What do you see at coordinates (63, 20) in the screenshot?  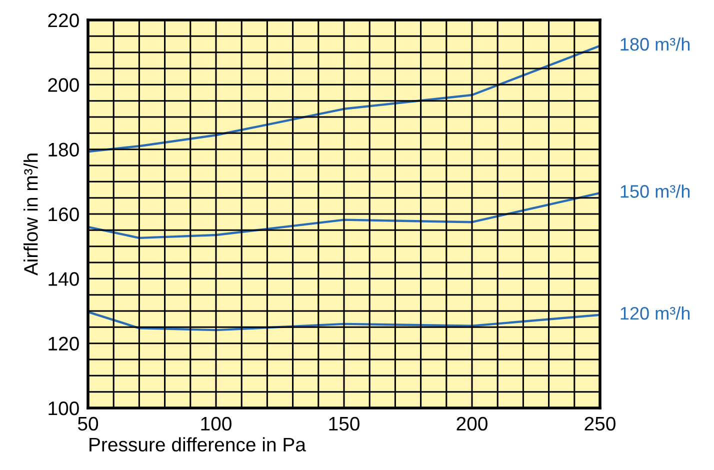 I see `y-tick-label: 220` at bounding box center [63, 20].